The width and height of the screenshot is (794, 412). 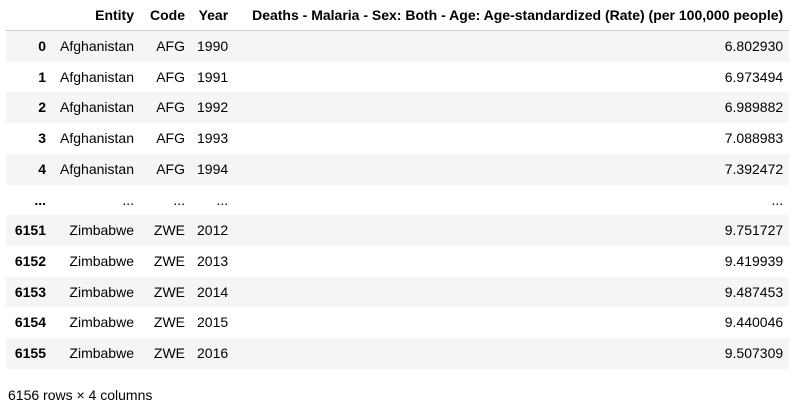 I want to click on table-row: 6154 Zimbabwe ZWE 2015 9.440046, so click(x=398, y=323).